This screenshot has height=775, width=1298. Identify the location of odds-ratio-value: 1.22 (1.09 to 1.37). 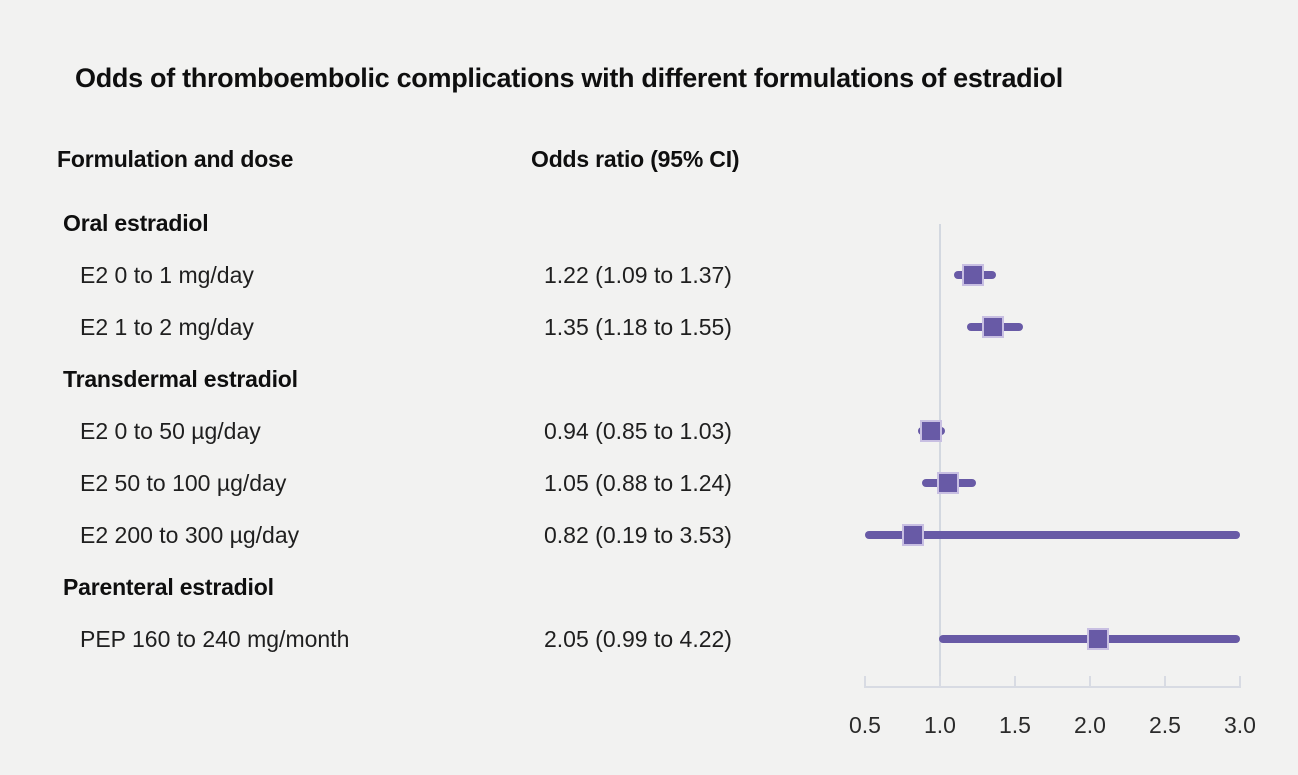
(638, 275).